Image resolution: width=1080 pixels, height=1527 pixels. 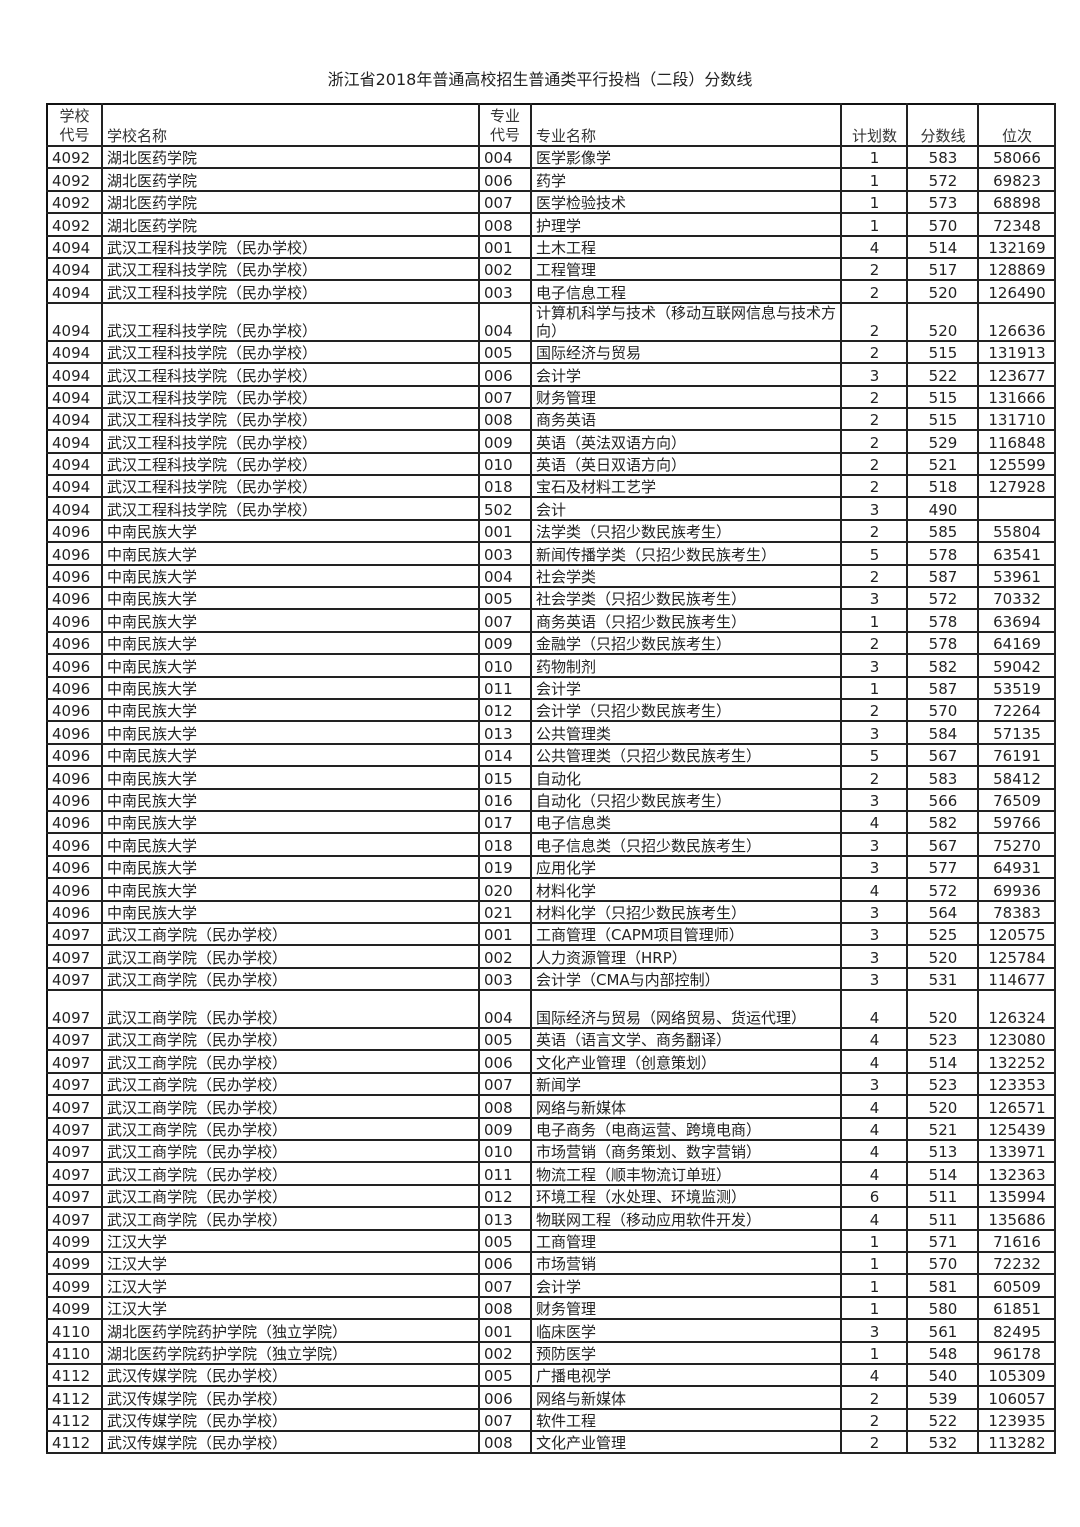 I want to click on table-row: 4096 中南民族大学 004 社会学类 2 587 53961, so click(x=551, y=576).